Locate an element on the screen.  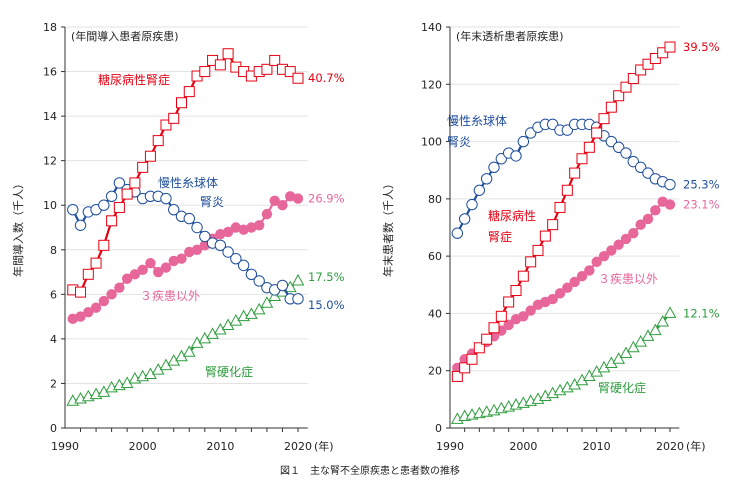
y-axis-label: 年末患者数（千人） is located at coordinates (388, 227).